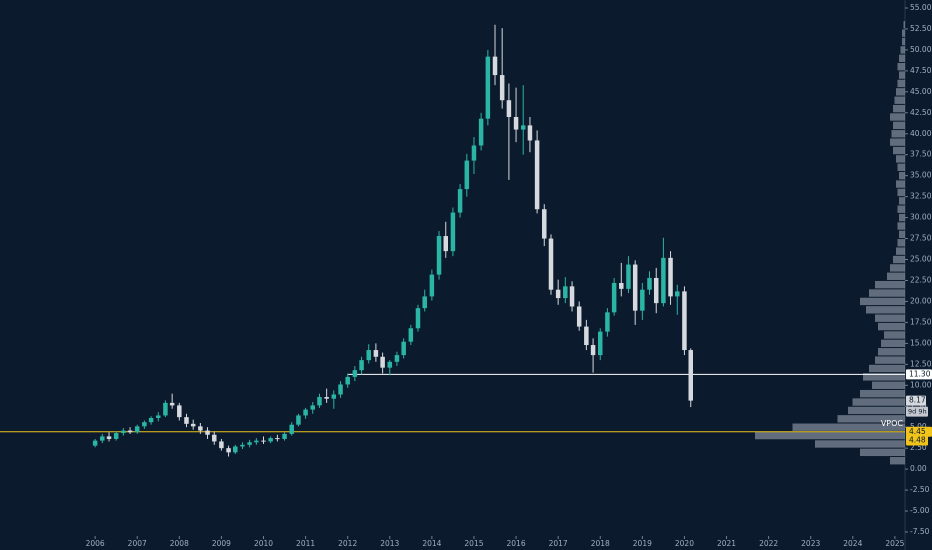 The width and height of the screenshot is (932, 550). I want to click on y-tick-label: -7.50, so click(920, 531).